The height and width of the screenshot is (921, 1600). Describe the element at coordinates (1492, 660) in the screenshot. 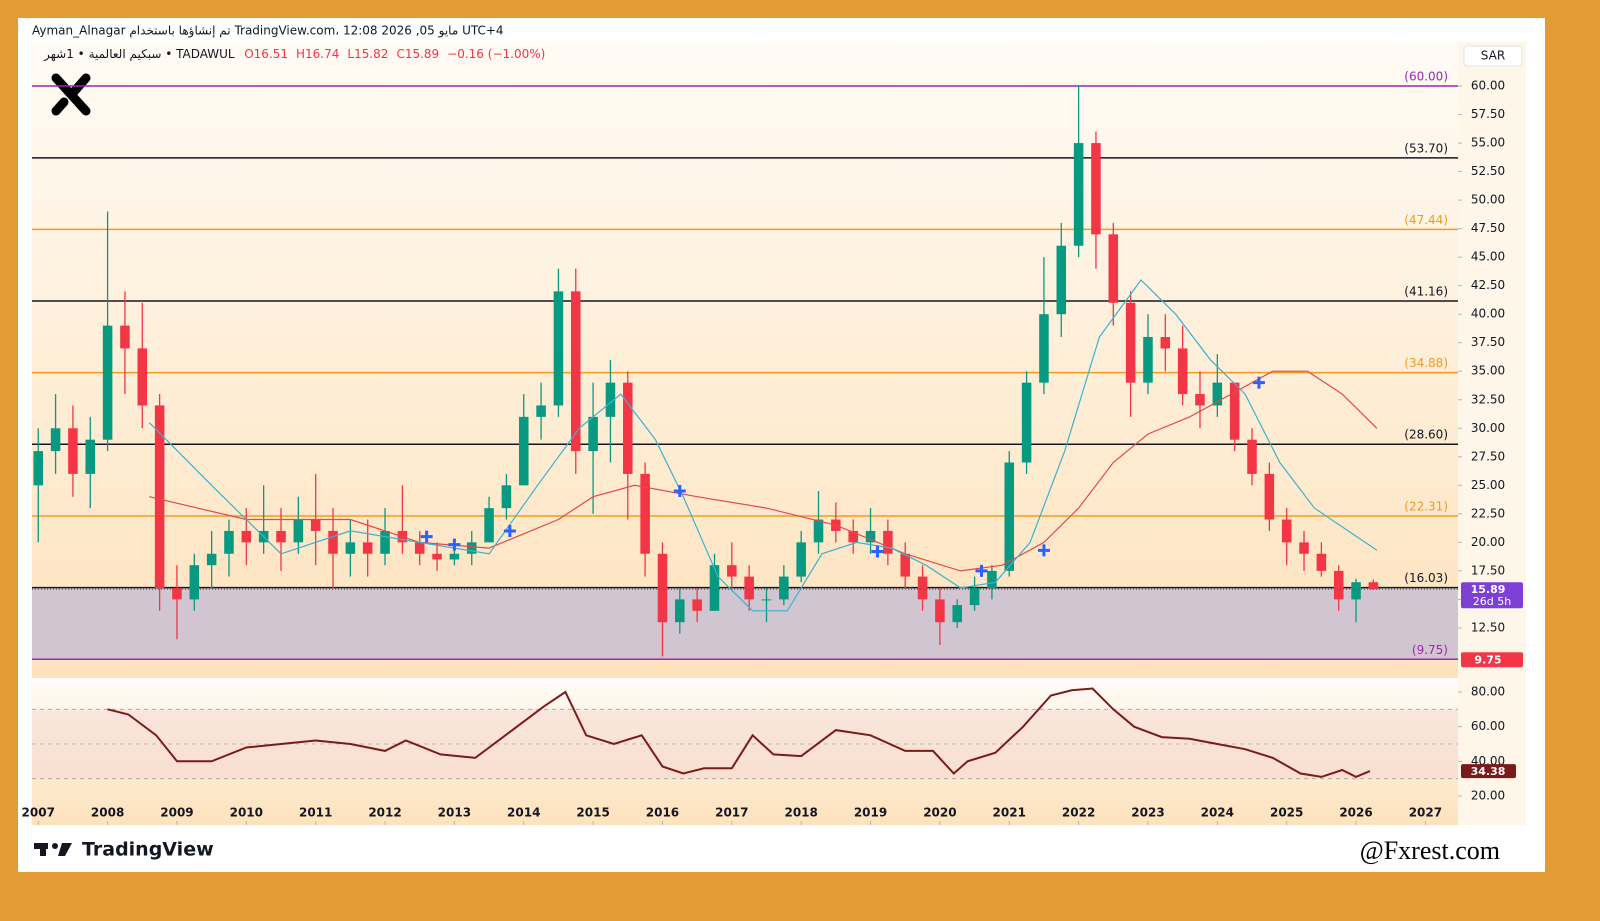

I see `level-price-box` at that location.